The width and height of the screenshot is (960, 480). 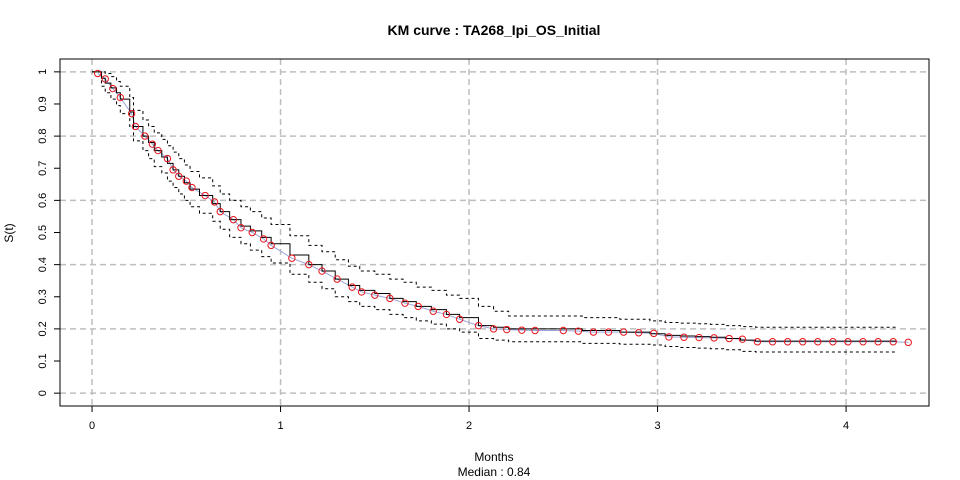 What do you see at coordinates (43, 360) in the screenshot?
I see `y-tick-label: 0.1` at bounding box center [43, 360].